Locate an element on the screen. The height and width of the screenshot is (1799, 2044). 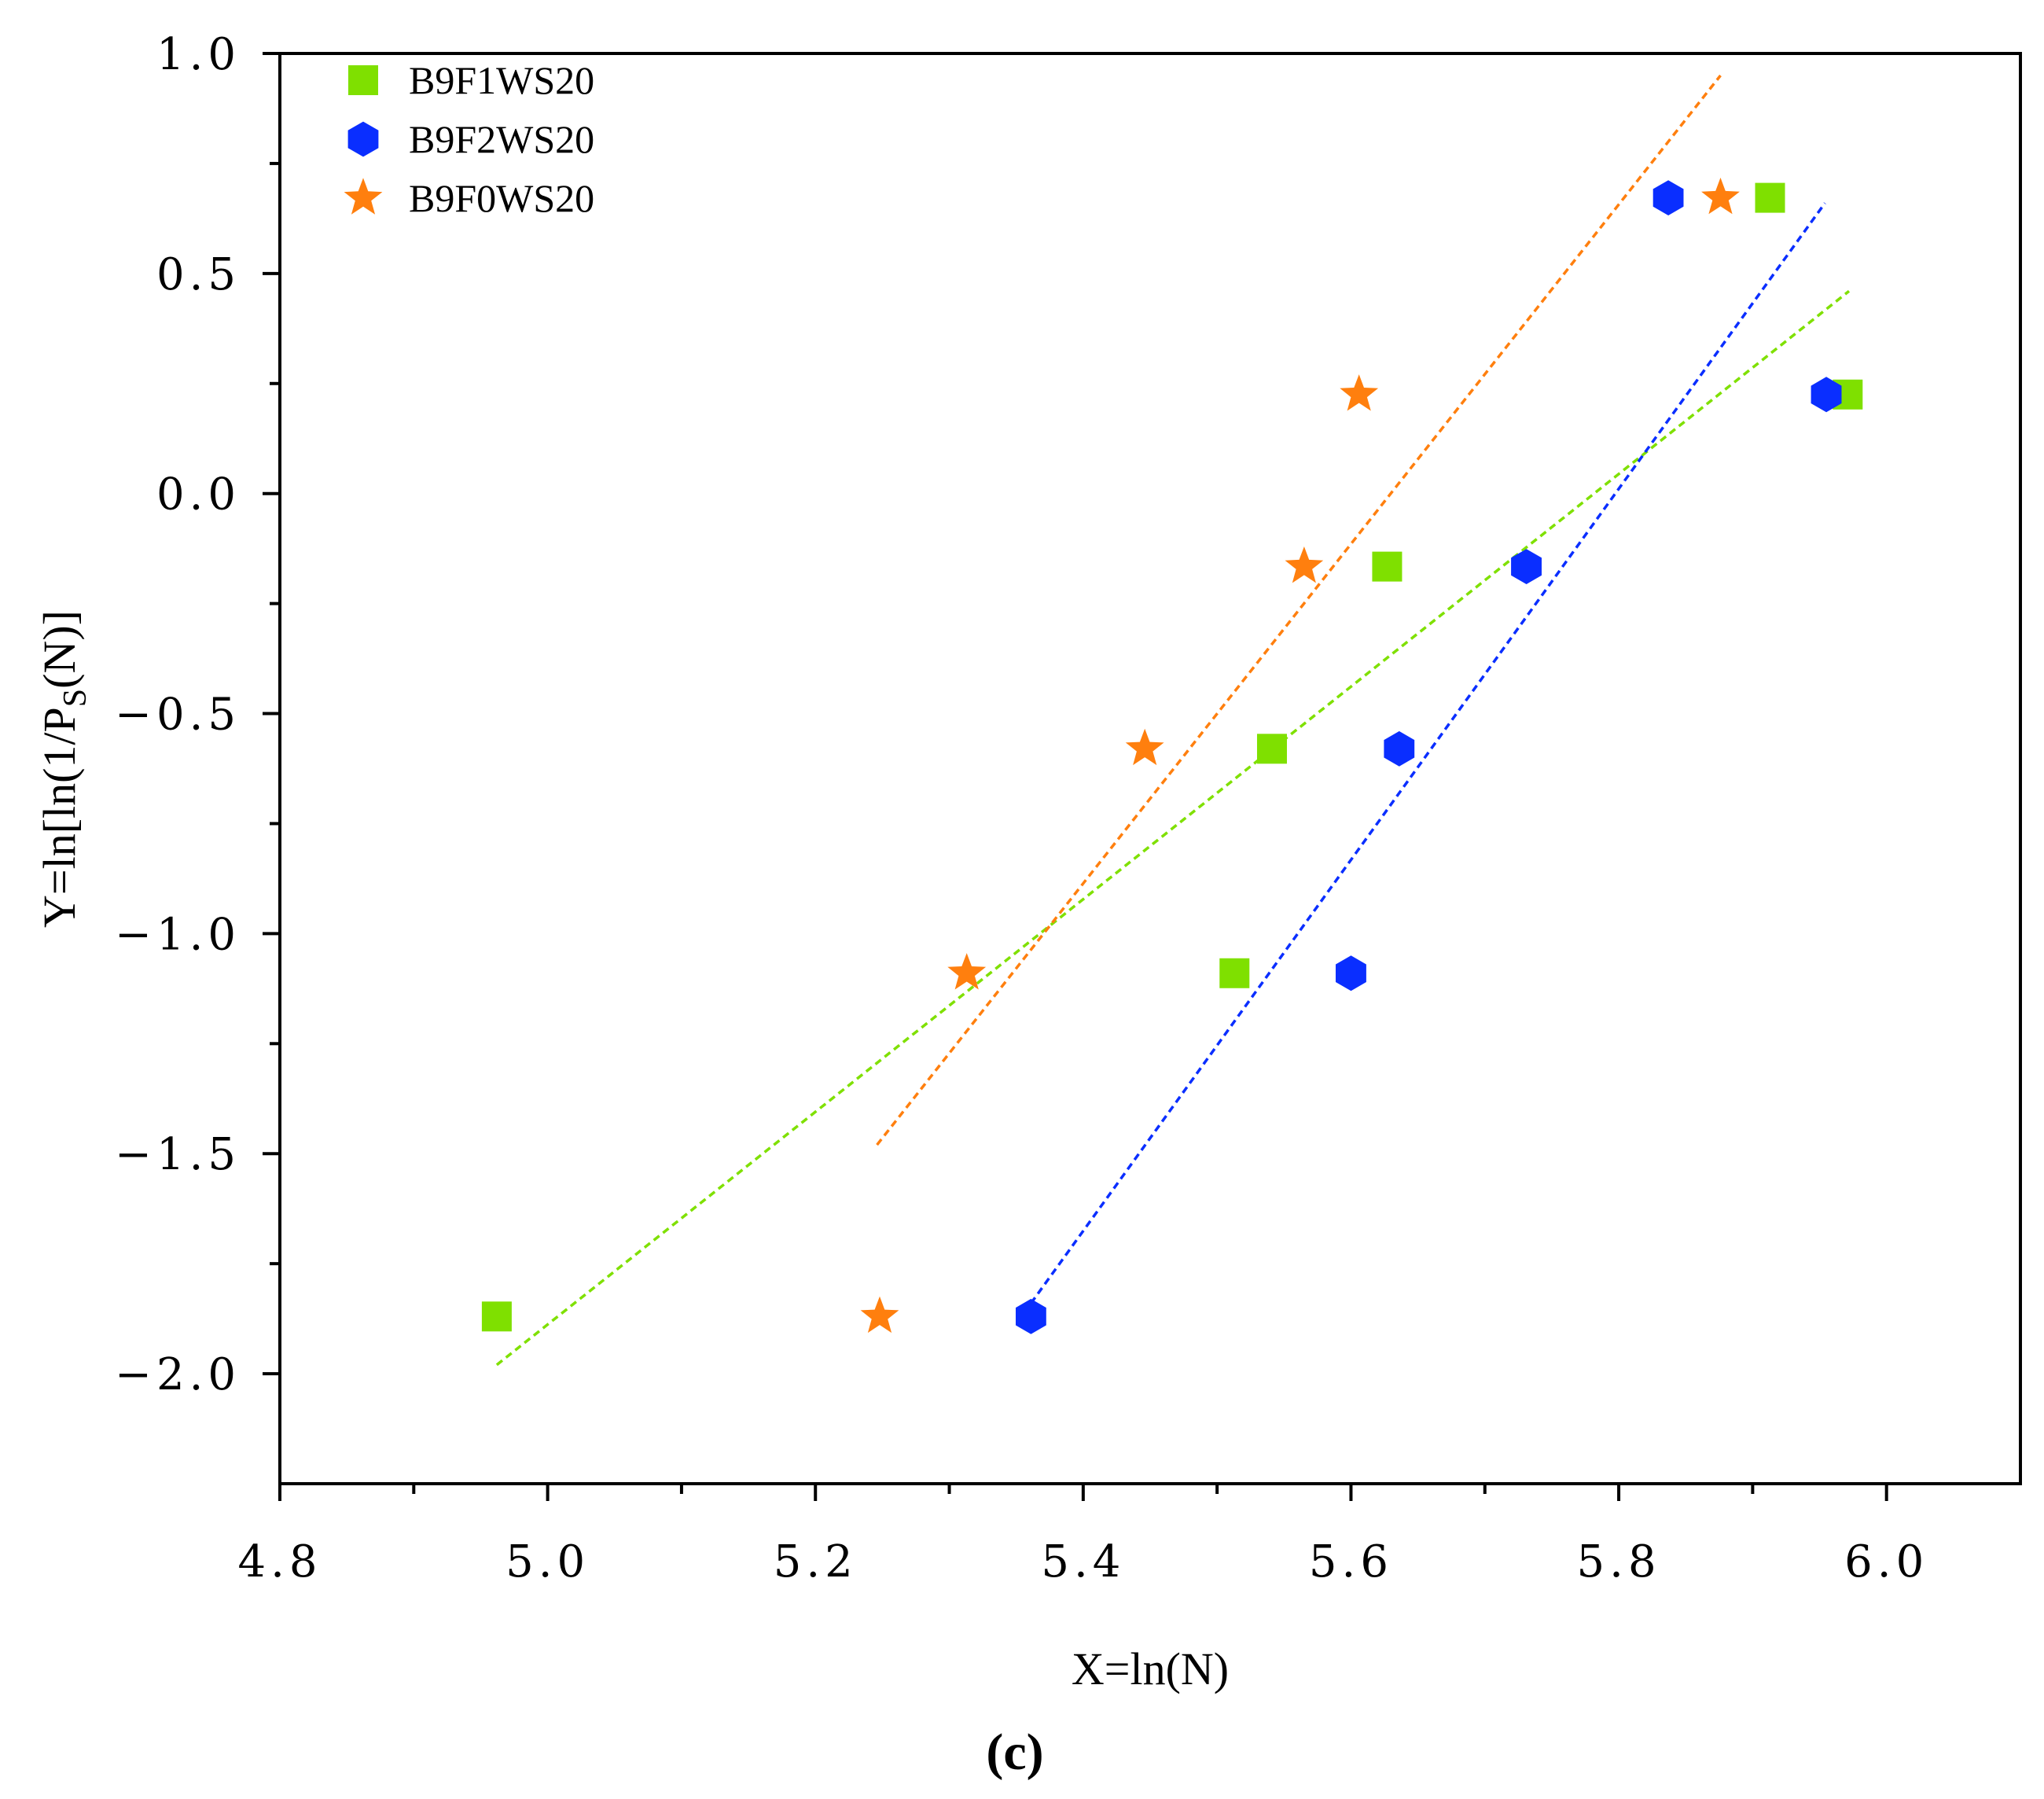
x-tick-label: 5.2 is located at coordinates (816, 1561).